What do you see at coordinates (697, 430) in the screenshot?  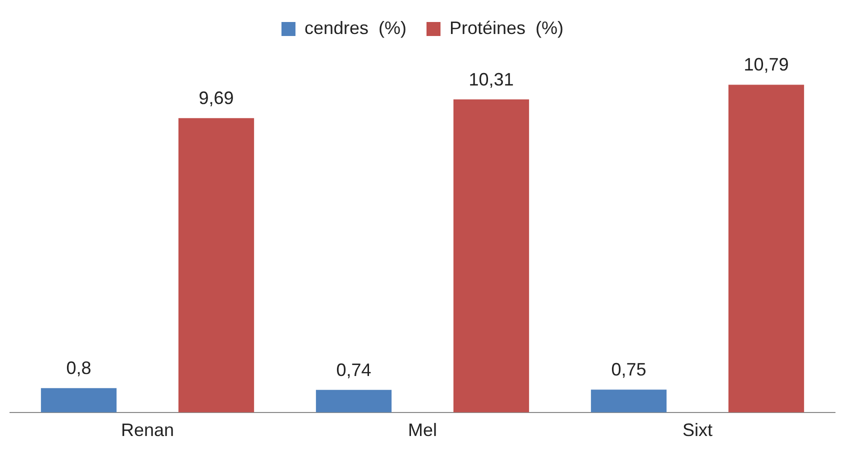 I see `x-tick-label: Sixt` at bounding box center [697, 430].